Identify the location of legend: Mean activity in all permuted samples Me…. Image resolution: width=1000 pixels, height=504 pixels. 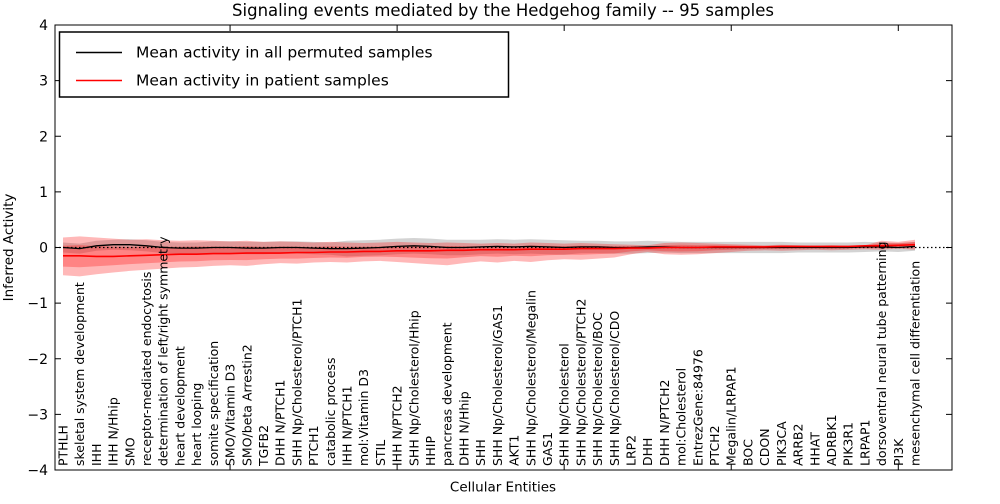
(284, 64).